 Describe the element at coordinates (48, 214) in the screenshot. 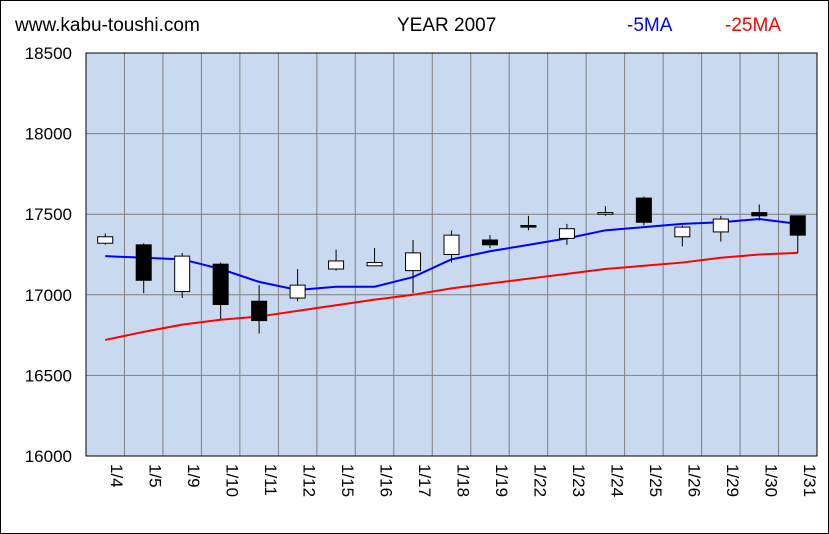

I see `y-tick-label: 17500` at that location.